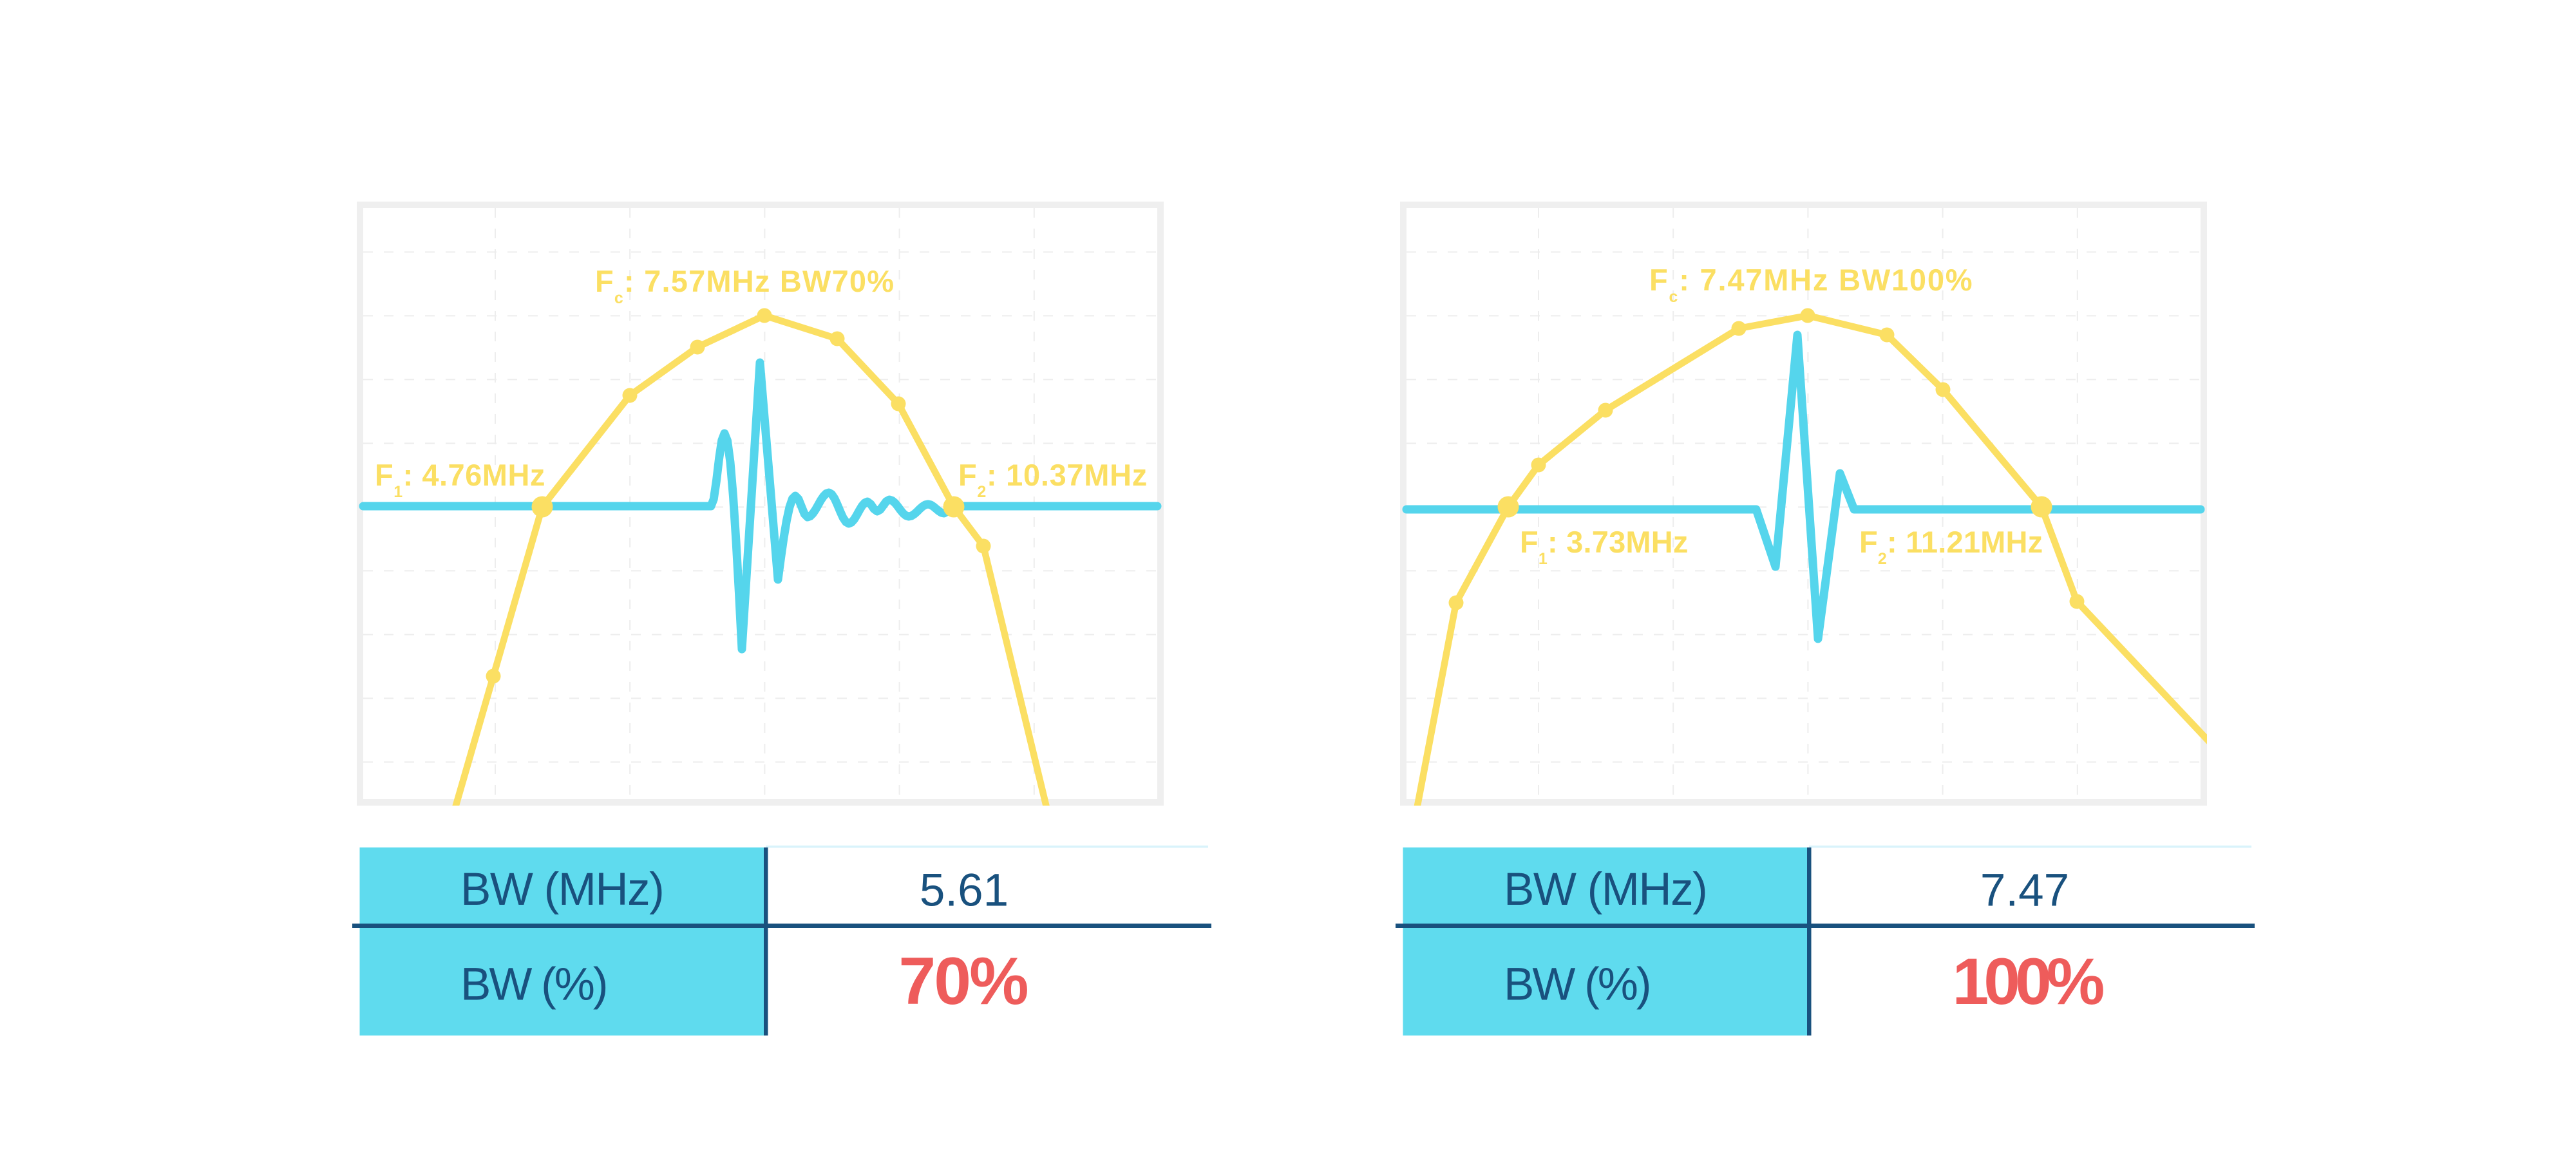  What do you see at coordinates (963, 982) in the screenshot?
I see `svg-text: 70%` at bounding box center [963, 982].